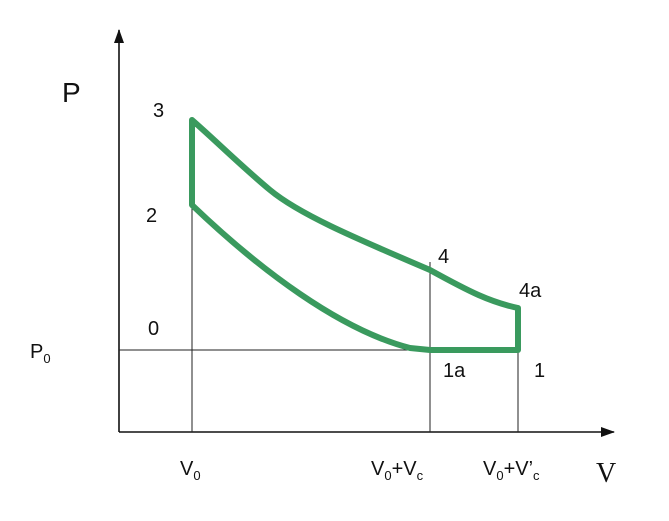 The image size is (669, 521). Describe the element at coordinates (454, 371) in the screenshot. I see `point-label: 1a` at that location.